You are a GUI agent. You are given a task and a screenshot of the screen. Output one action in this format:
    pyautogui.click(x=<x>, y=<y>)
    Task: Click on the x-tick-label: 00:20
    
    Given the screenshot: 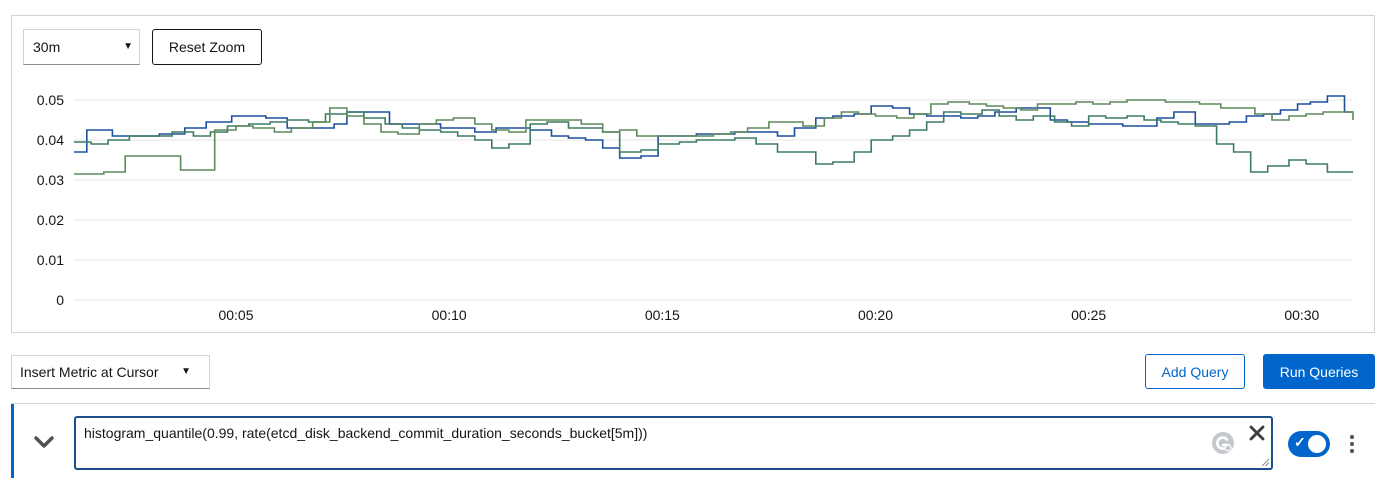 What is the action you would take?
    pyautogui.click(x=875, y=315)
    